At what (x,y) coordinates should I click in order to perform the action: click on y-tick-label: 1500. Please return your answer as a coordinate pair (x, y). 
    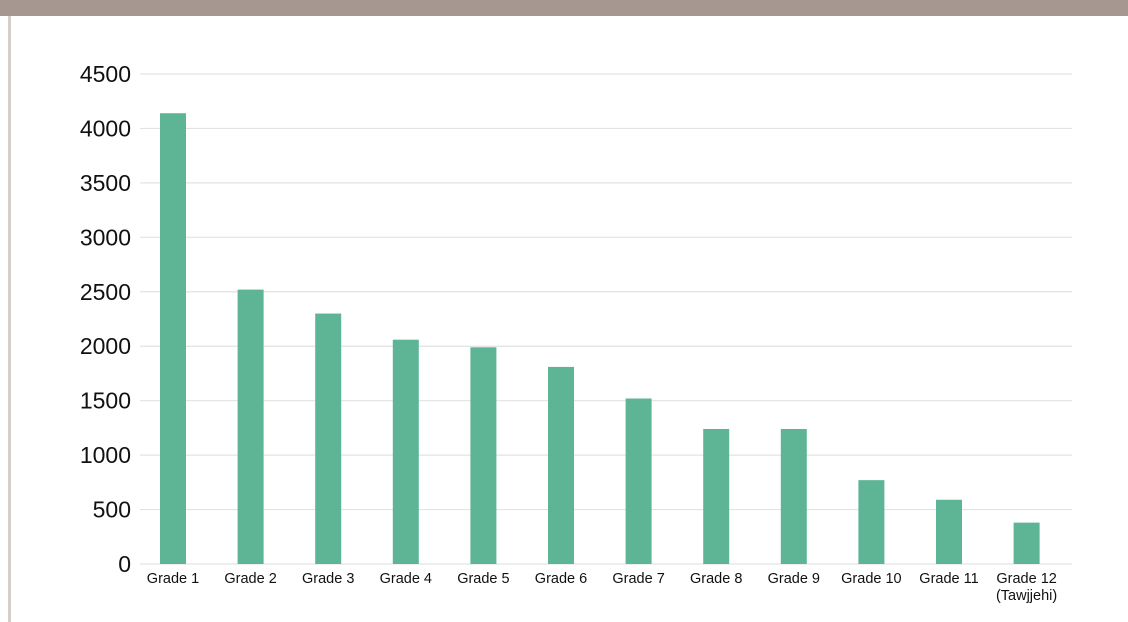
    Looking at the image, I should click on (105, 401).